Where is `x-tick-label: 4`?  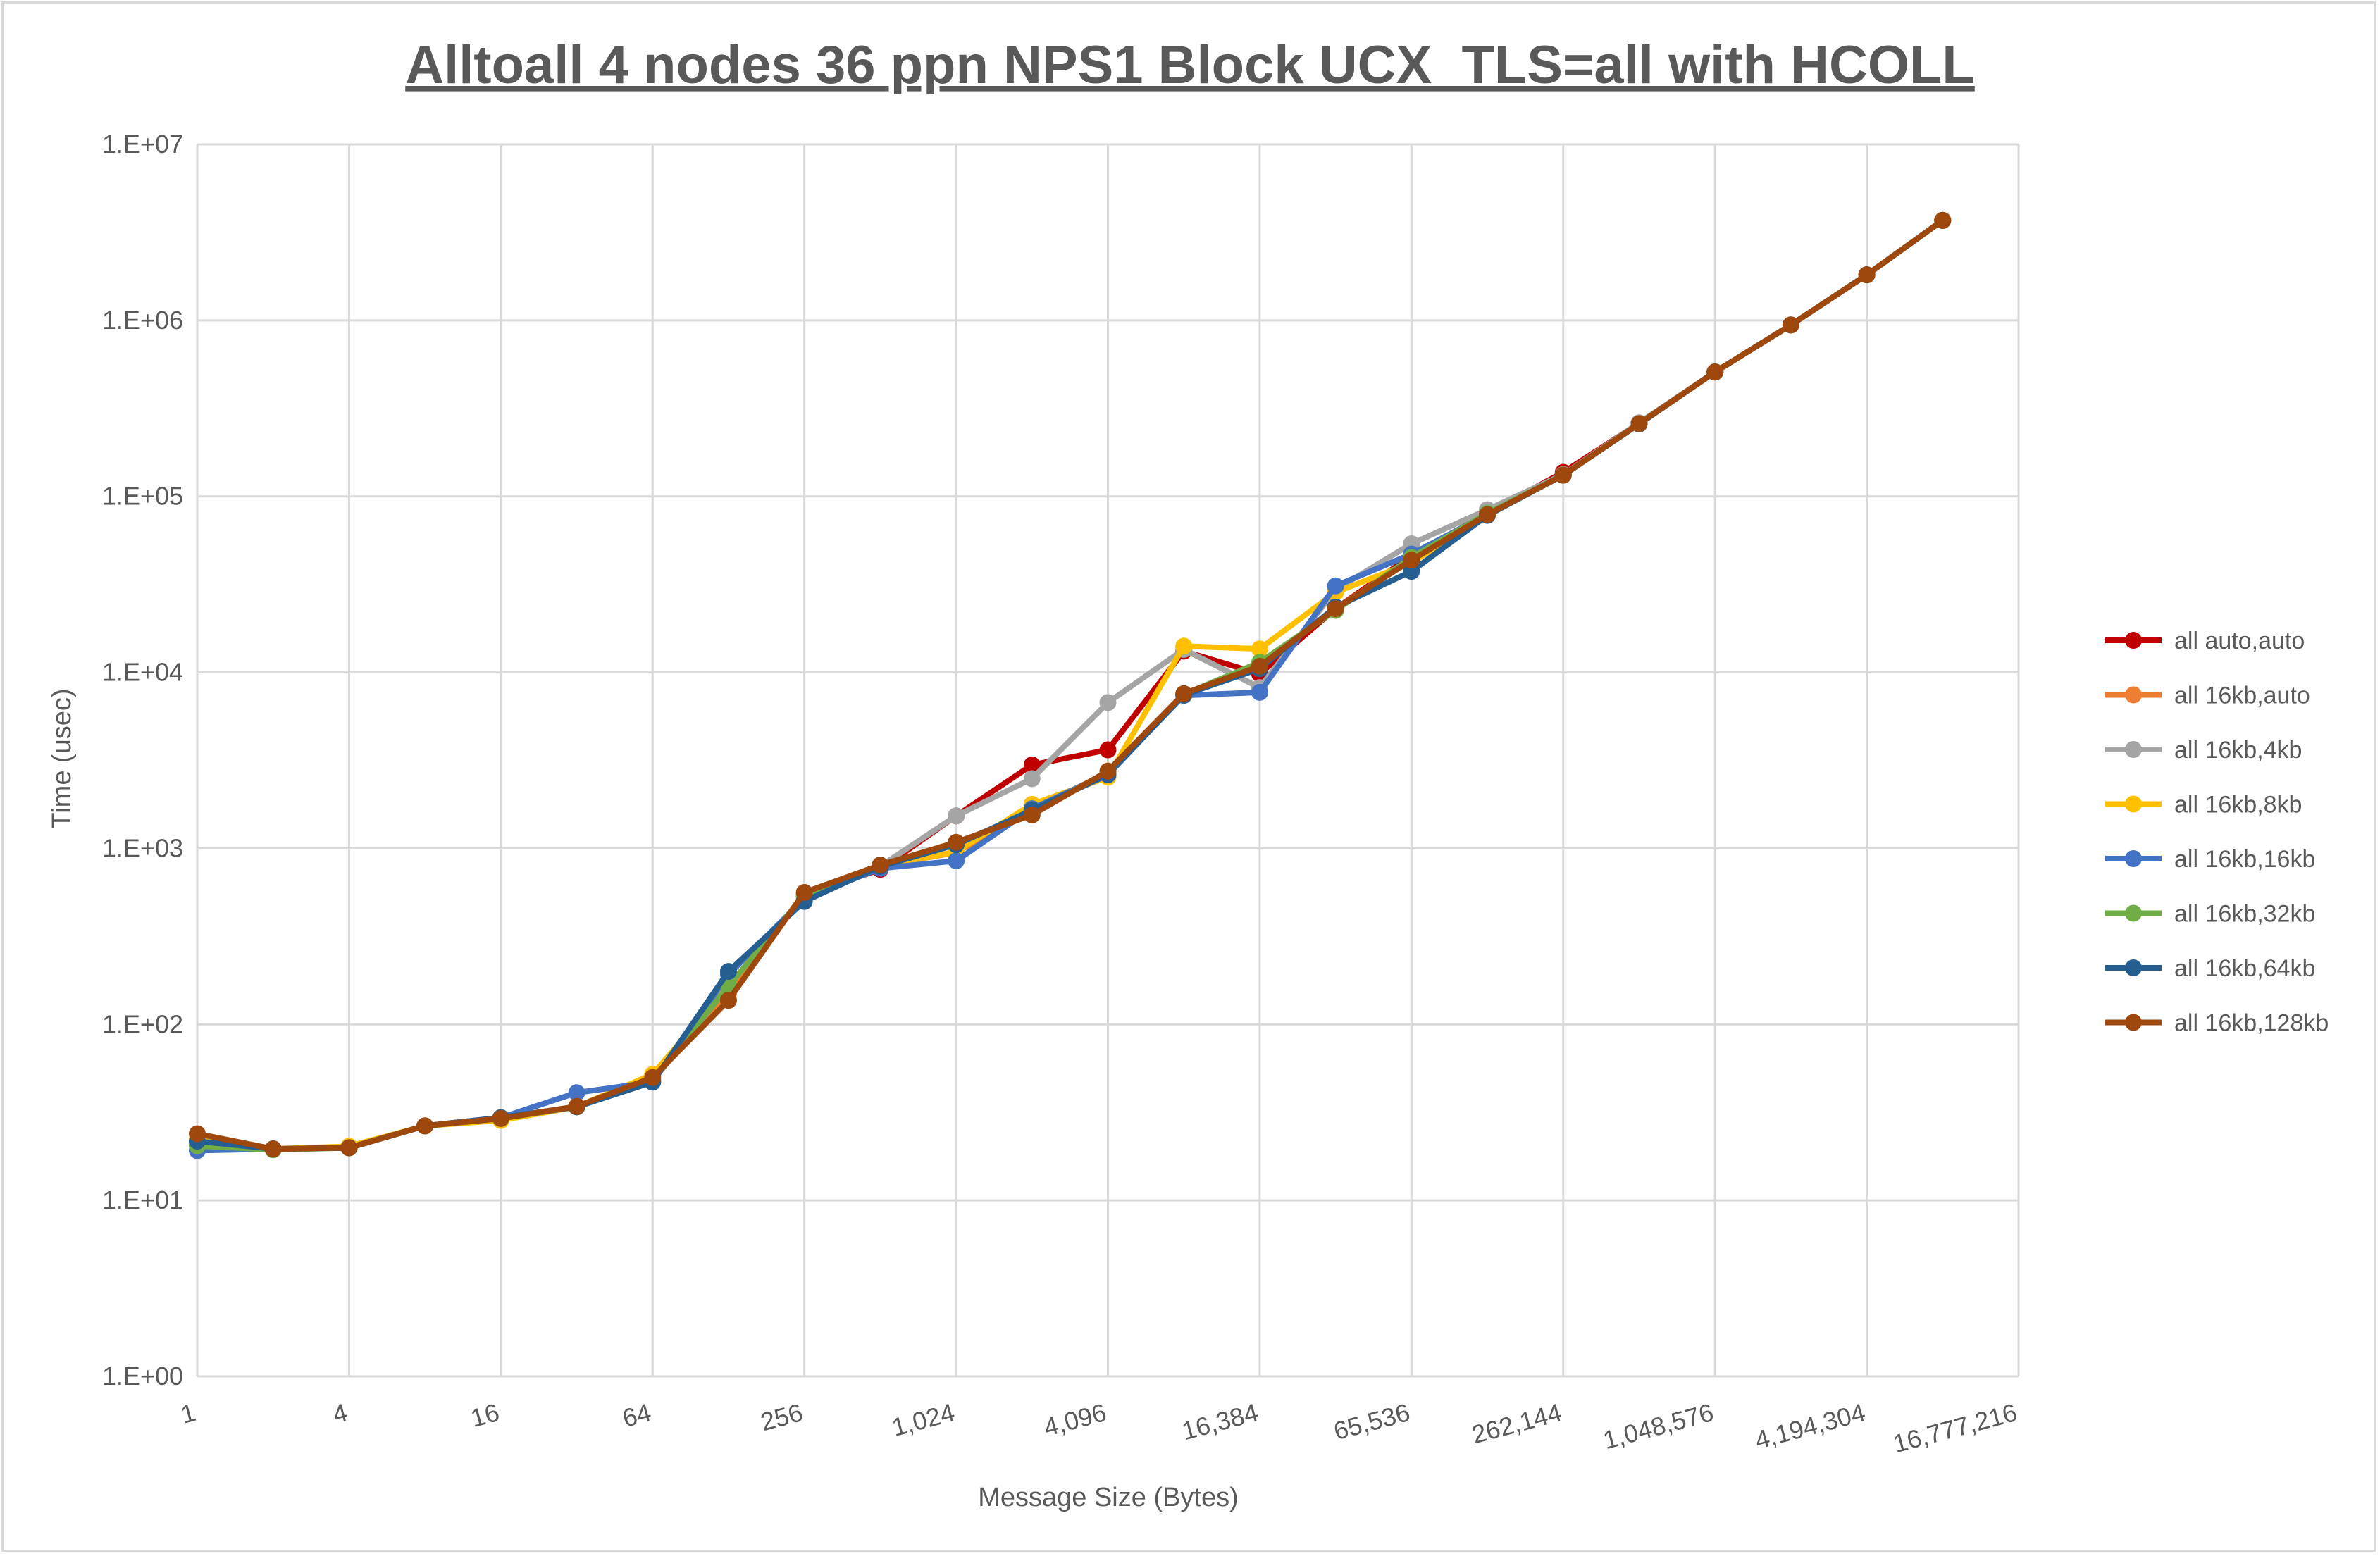 x-tick-label: 4 is located at coordinates (340, 1413).